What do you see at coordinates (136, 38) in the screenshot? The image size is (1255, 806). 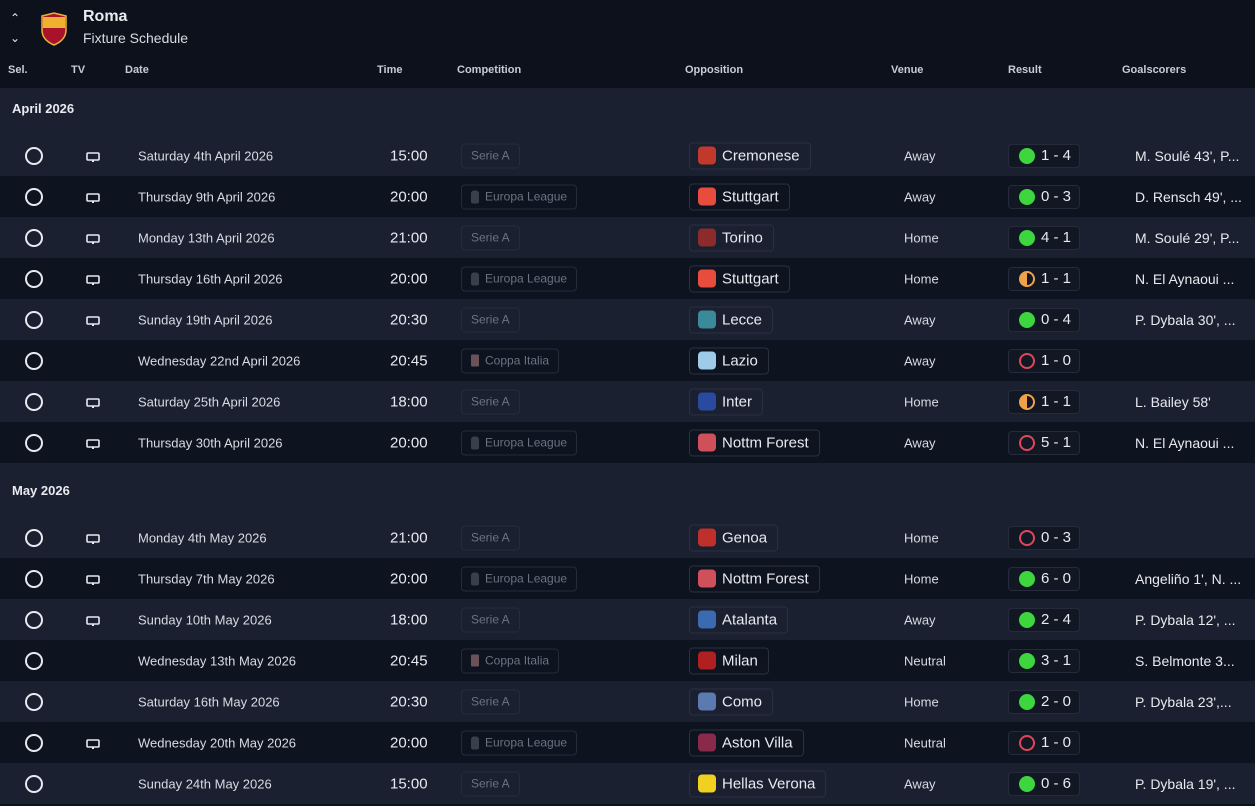 I see `page-subtitle: Fixture Schedule` at bounding box center [136, 38].